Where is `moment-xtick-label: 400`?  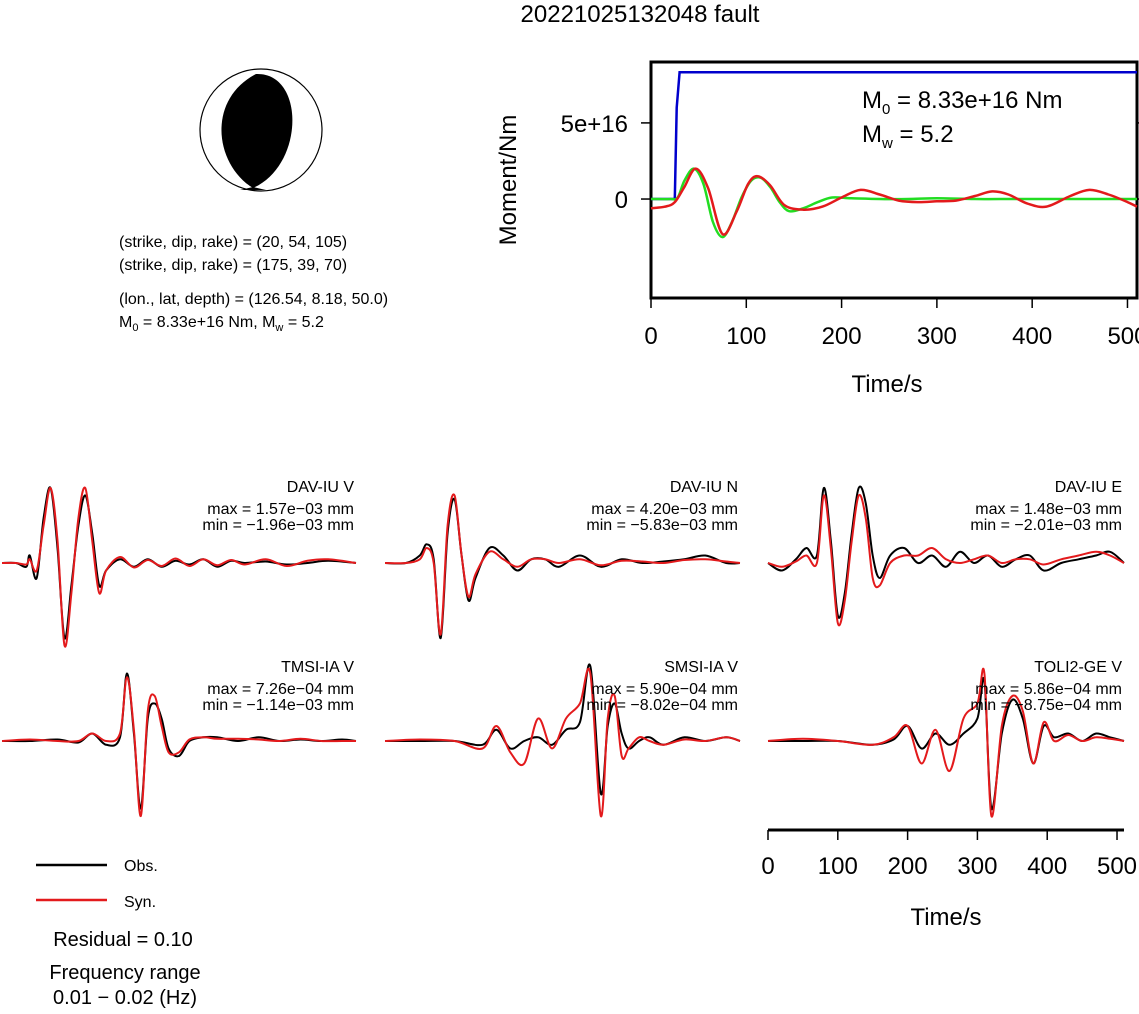
moment-xtick-label: 400 is located at coordinates (1032, 336).